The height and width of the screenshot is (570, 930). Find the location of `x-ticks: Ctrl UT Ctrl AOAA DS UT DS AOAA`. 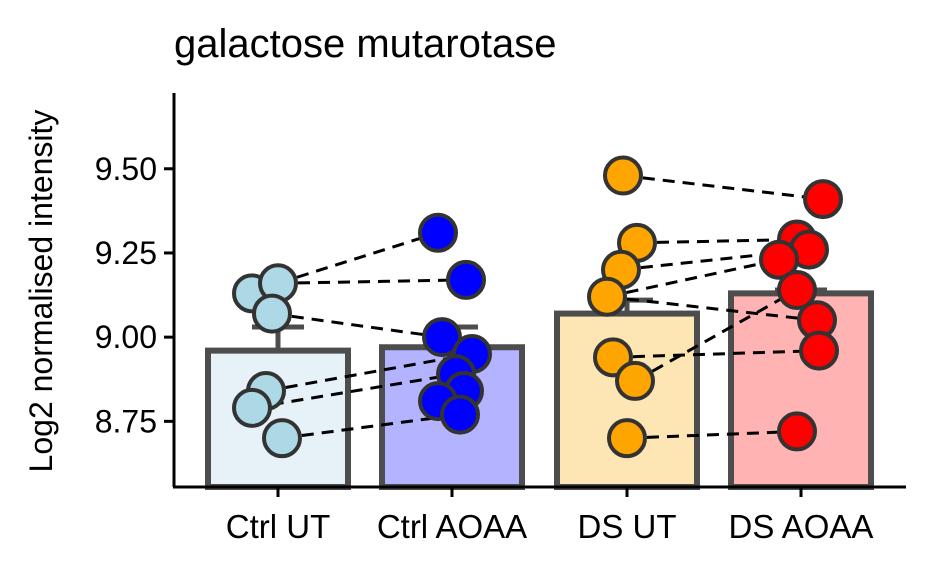

x-ticks: Ctrl UT Ctrl AOAA DS UT DS AOAA is located at coordinates (550, 516).